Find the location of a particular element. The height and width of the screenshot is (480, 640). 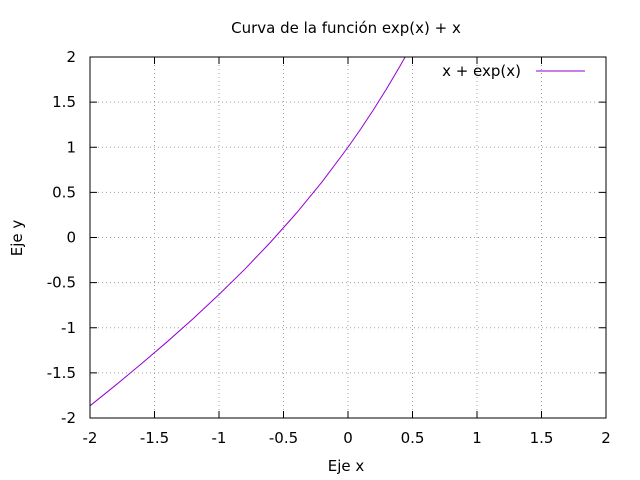

y-tick-label: 2 is located at coordinates (71, 57).